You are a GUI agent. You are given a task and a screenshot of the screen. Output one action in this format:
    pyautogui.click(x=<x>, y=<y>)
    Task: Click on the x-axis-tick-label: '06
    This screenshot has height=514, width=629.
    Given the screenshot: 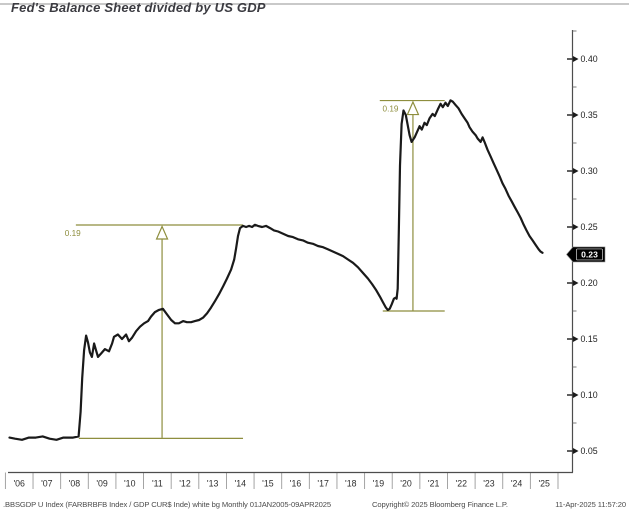 What is the action you would take?
    pyautogui.click(x=19, y=484)
    